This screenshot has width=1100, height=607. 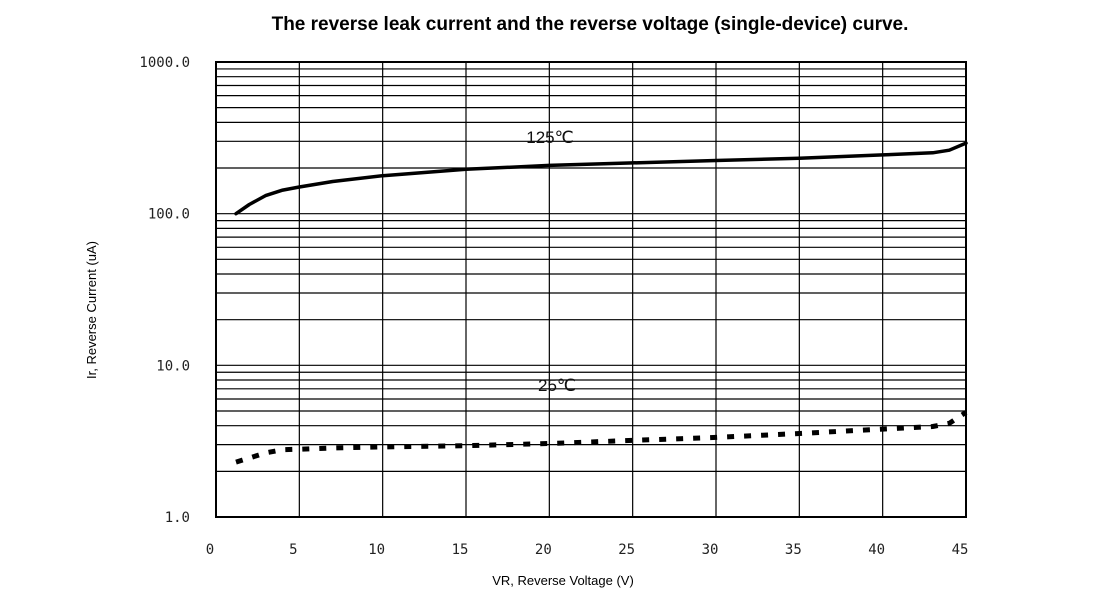 What do you see at coordinates (293, 550) in the screenshot?
I see `x-tick-label: 5` at bounding box center [293, 550].